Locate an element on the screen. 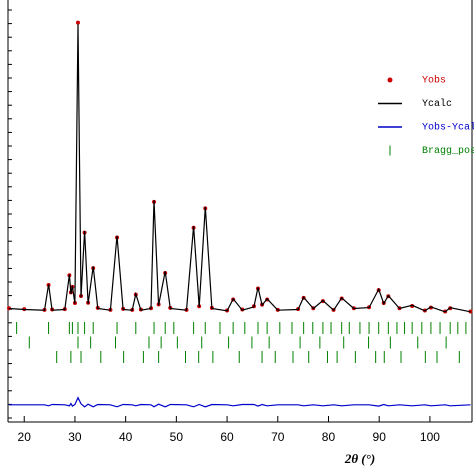 The width and height of the screenshot is (474, 474). x-tick-label: 70 is located at coordinates (278, 437).